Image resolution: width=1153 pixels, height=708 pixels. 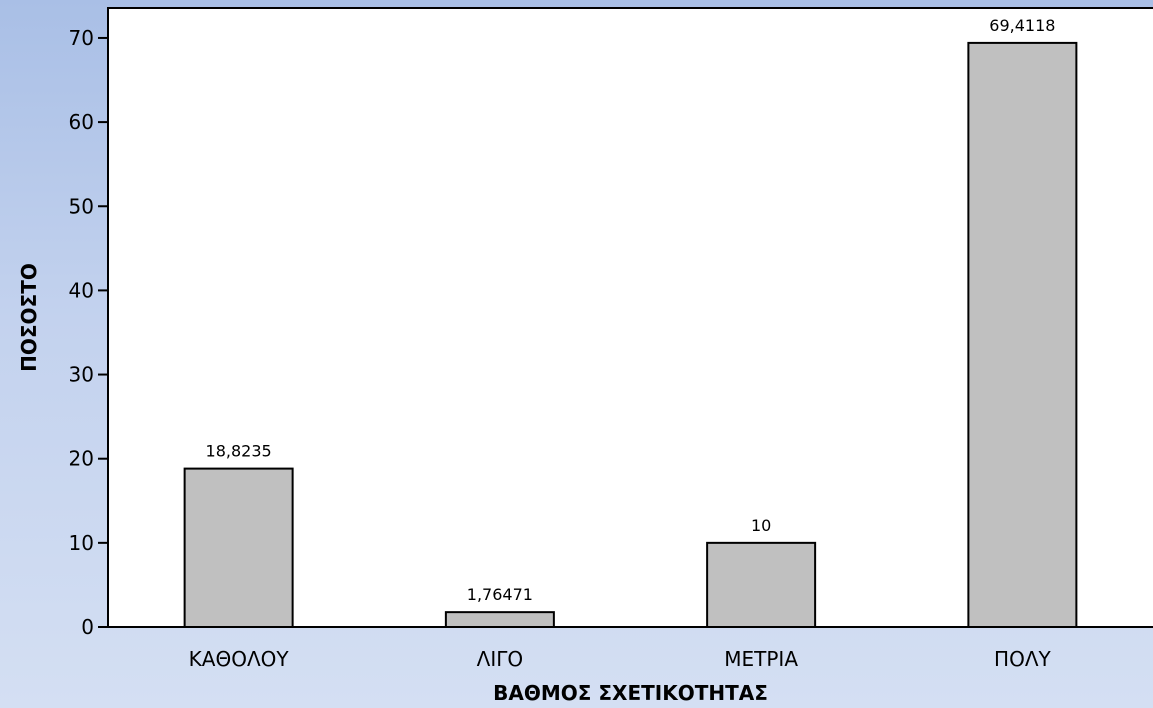 I want to click on x-tick-label: ΛΙΓΟ, so click(x=500, y=659).